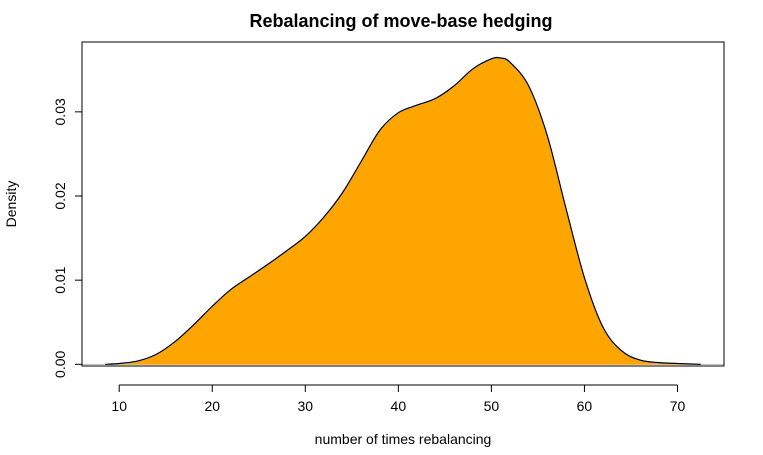 This screenshot has height=455, width=763. What do you see at coordinates (119, 406) in the screenshot?
I see `x-tick-label: 10` at bounding box center [119, 406].